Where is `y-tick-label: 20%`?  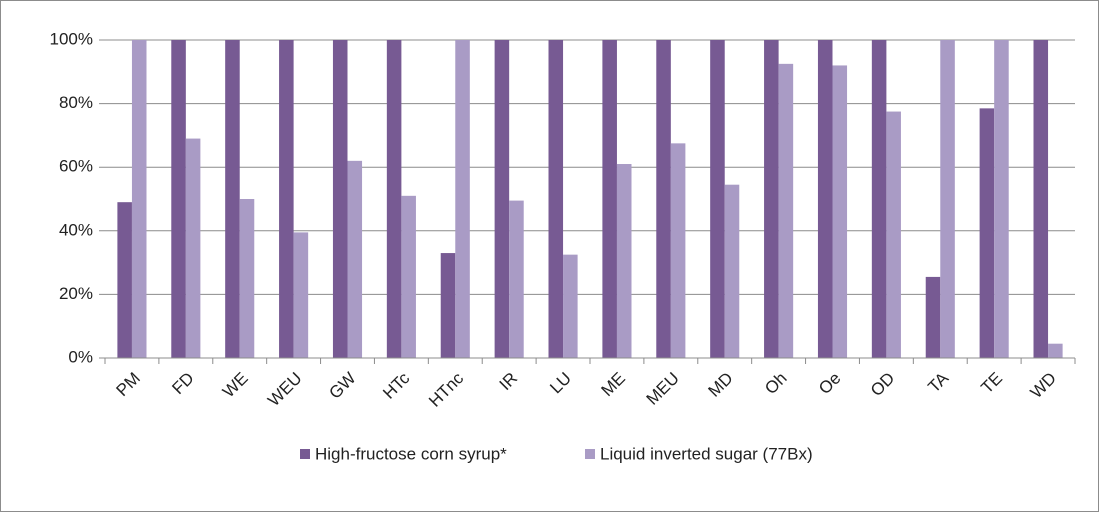 y-tick-label: 20% is located at coordinates (76, 293).